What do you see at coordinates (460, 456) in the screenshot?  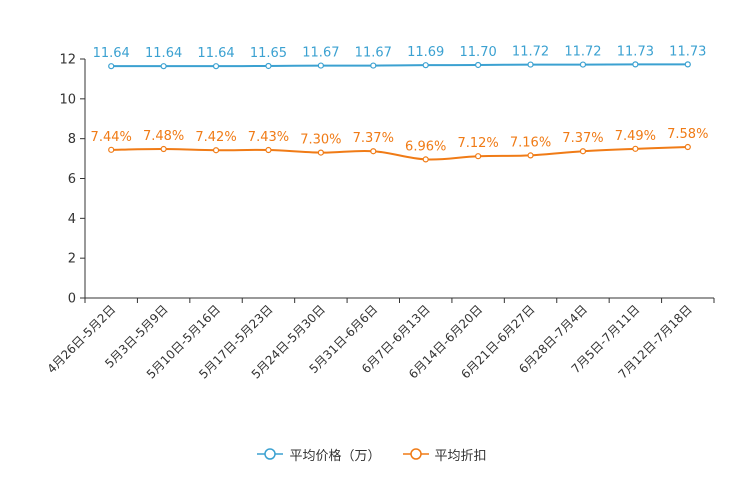 I see `legend-label-discount: 平均折扣` at bounding box center [460, 456].